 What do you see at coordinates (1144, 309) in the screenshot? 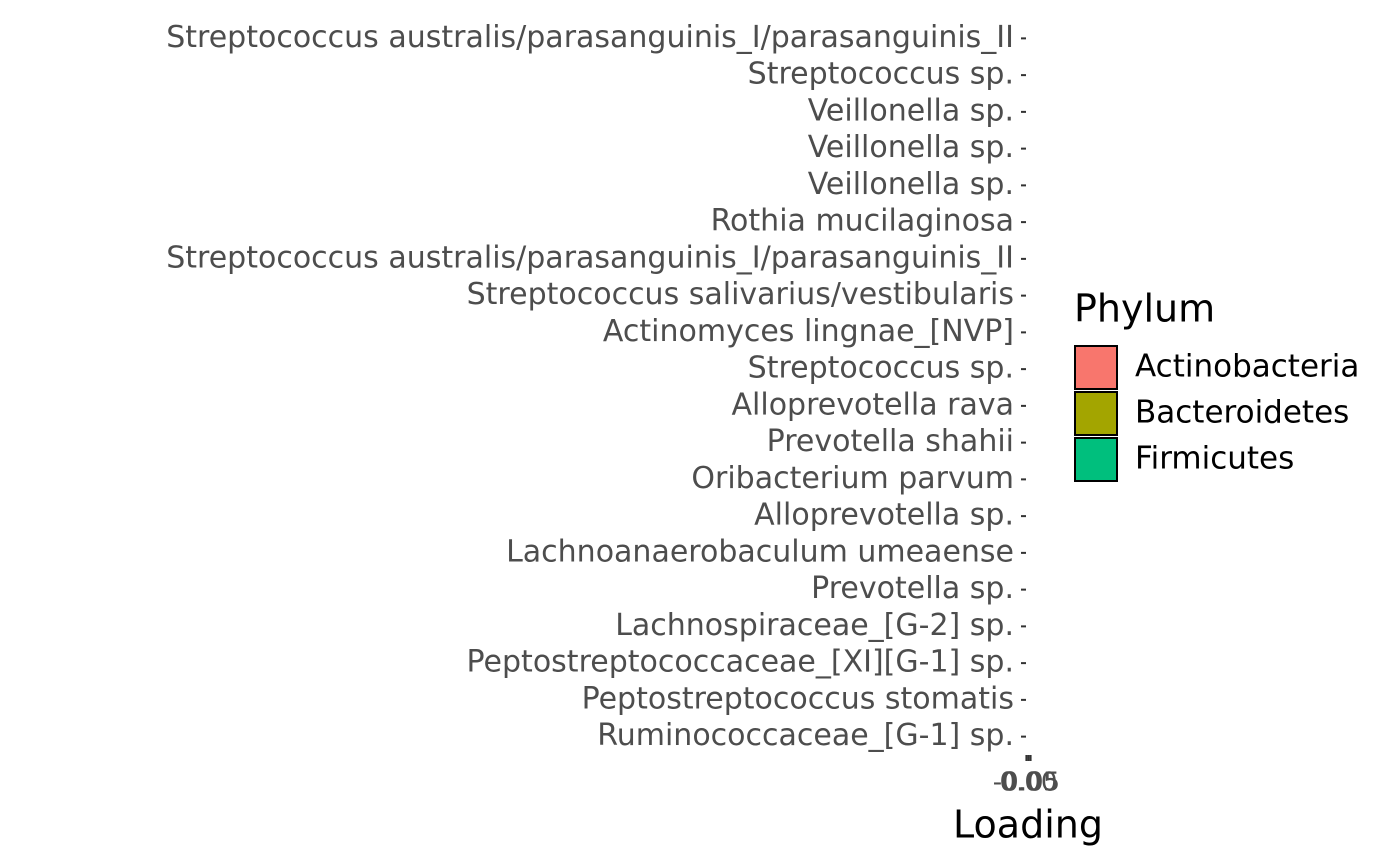
I see `legend-title: Phylum` at bounding box center [1144, 309].